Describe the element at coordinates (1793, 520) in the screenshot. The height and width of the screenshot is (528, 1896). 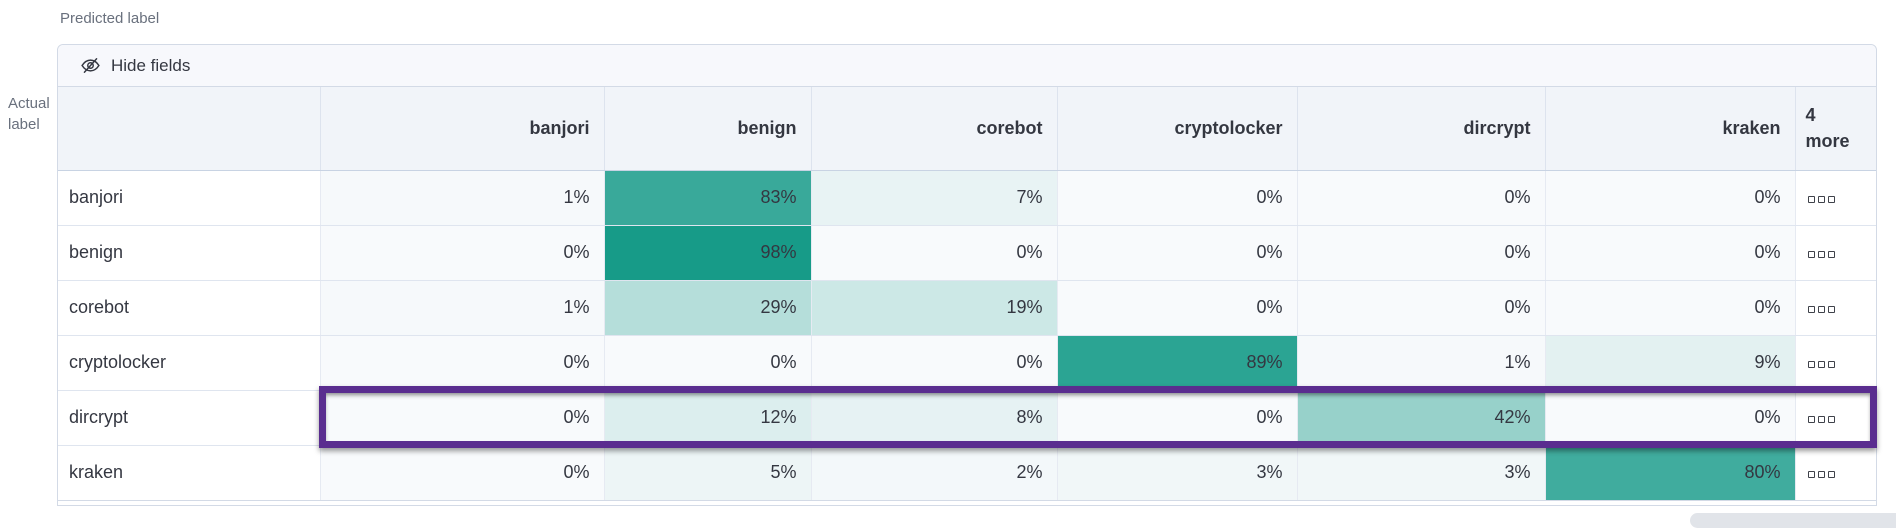
I see `horizontal-scrollbar` at that location.